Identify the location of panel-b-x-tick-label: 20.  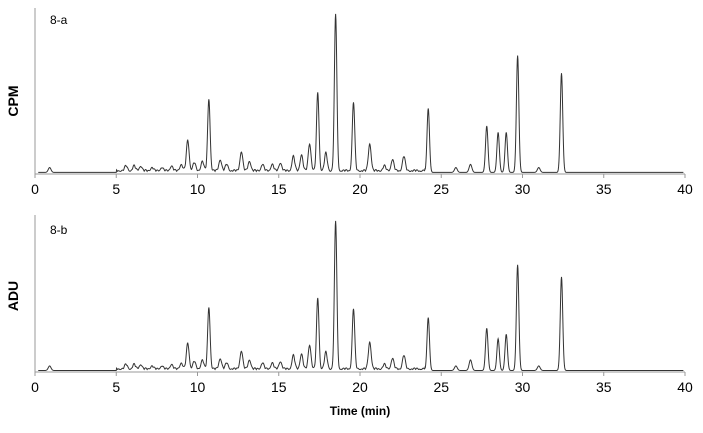
(360, 387).